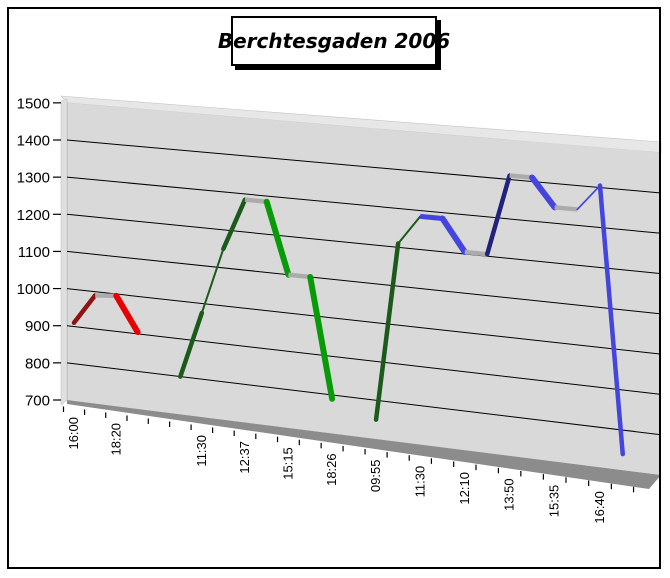 The height and width of the screenshot is (578, 670). What do you see at coordinates (115, 439) in the screenshot?
I see `x-tick-label-2: 18:20` at bounding box center [115, 439].